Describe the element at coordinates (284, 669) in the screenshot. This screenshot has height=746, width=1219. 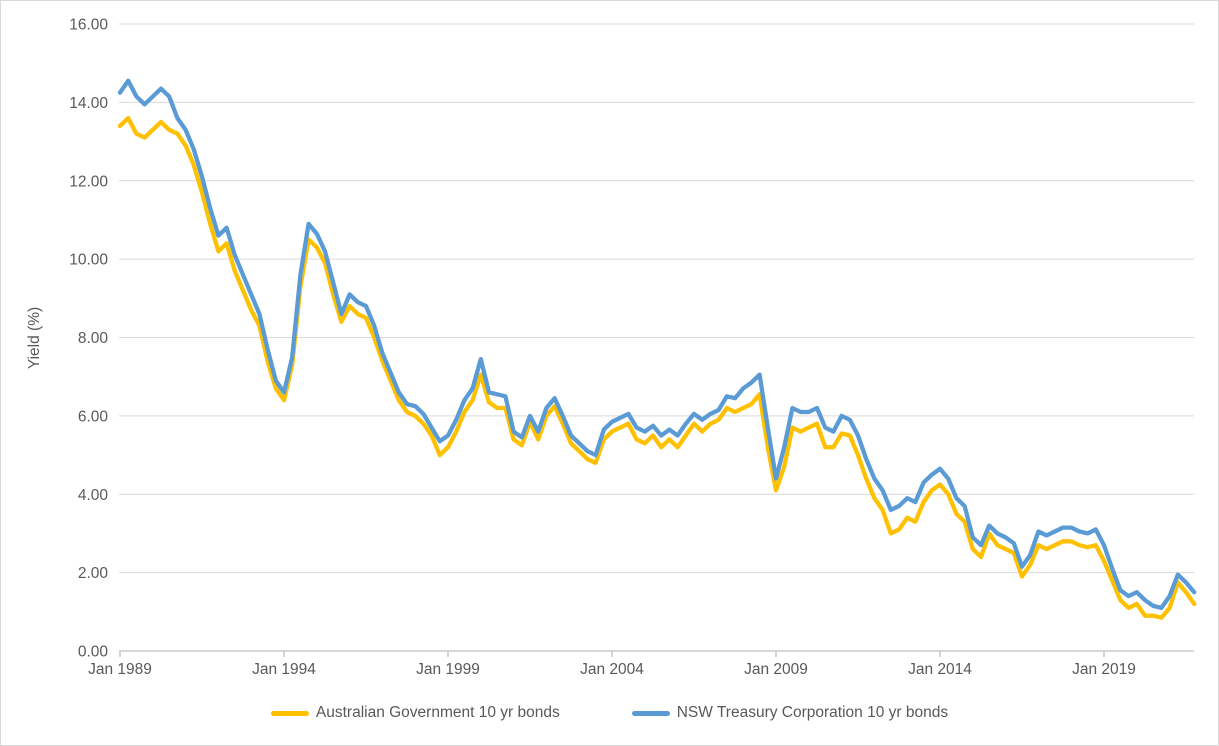
I see `x-tick-label: Jan 1994` at that location.